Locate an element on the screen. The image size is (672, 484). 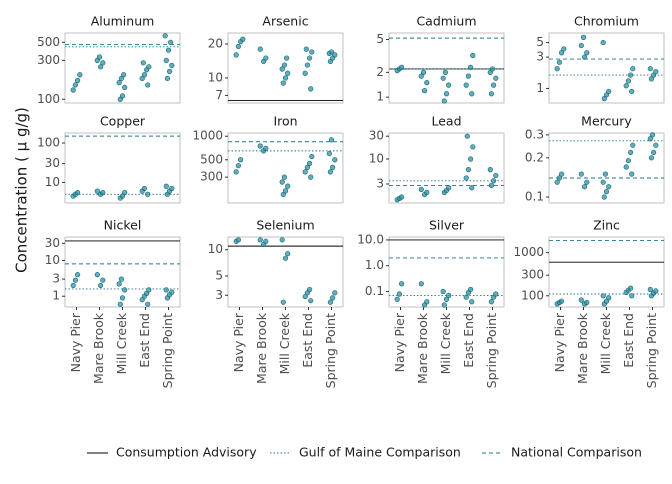
y-tick-label: 100 is located at coordinates (532, 295).